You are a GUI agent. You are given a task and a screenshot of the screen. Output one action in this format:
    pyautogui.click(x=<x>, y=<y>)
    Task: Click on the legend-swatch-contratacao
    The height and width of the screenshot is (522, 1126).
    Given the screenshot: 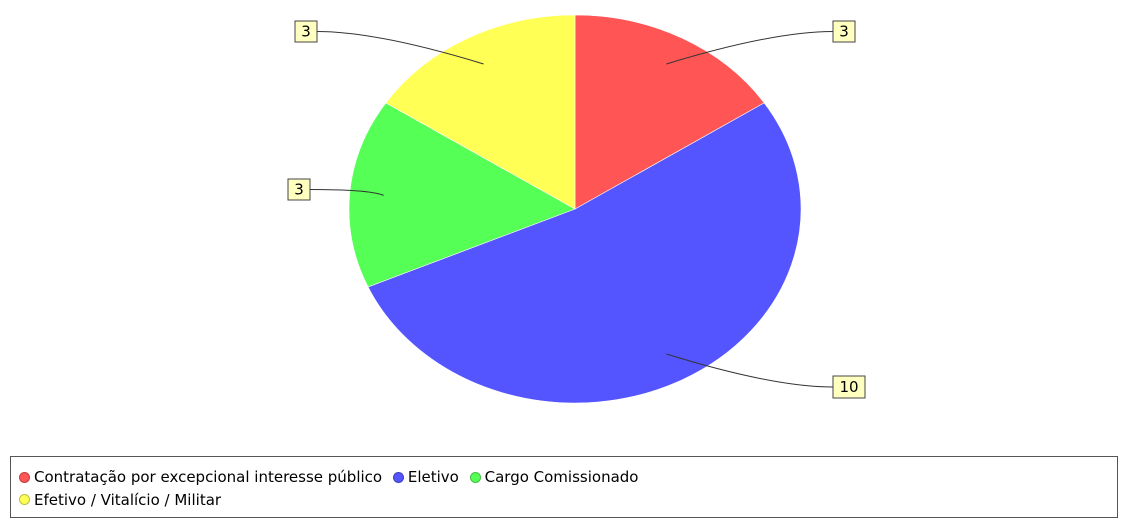 What is the action you would take?
    pyautogui.click(x=24, y=477)
    